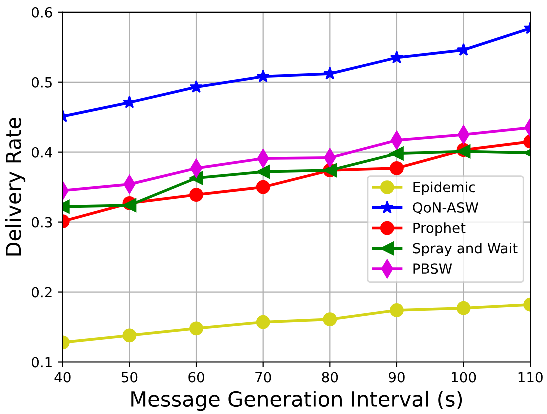 This screenshot has height=414, width=547. I want to click on y-axis-title: Delivery Rate, so click(15, 187).